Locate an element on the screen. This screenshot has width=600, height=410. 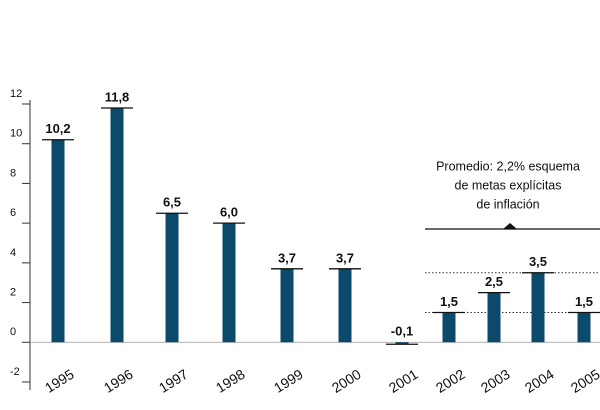
x-tick-label: 1997 is located at coordinates (173, 381).